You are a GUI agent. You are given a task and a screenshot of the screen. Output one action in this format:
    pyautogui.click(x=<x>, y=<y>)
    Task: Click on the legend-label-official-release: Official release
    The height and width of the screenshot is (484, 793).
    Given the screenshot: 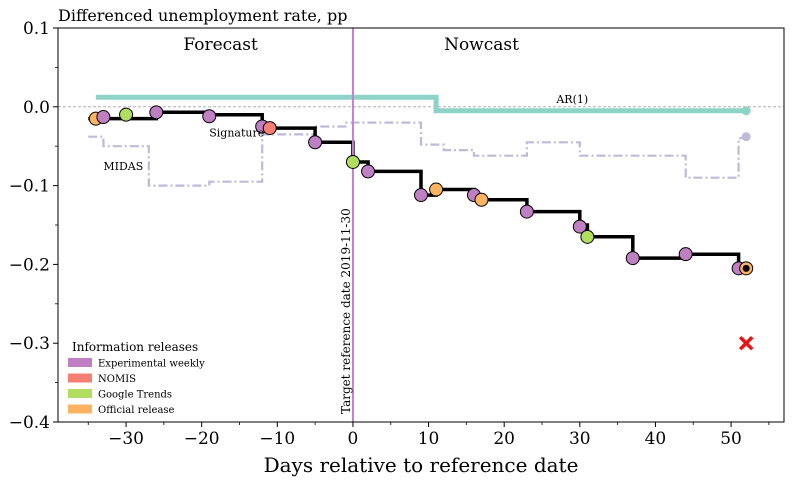 What is the action you would take?
    pyautogui.click(x=136, y=410)
    